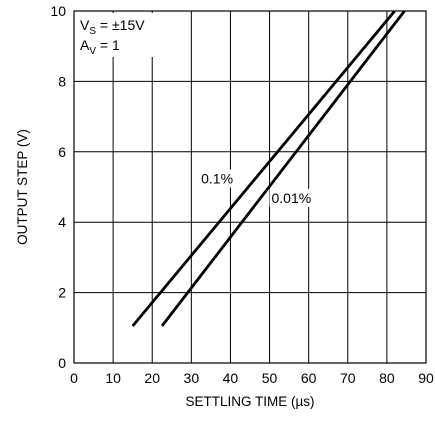 Image resolution: width=435 pixels, height=424 pixels. I want to click on supply-voltage-annotation: VS = ±15V, so click(112, 27).